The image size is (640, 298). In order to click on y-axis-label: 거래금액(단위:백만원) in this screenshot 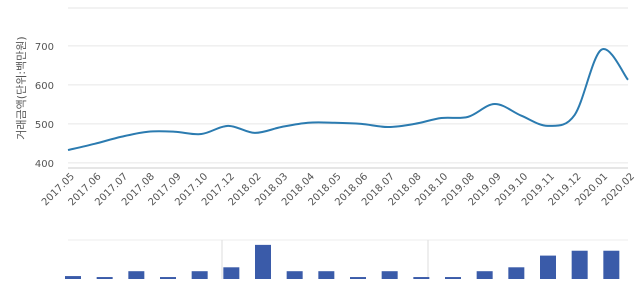, I will do `click(21, 87)`.